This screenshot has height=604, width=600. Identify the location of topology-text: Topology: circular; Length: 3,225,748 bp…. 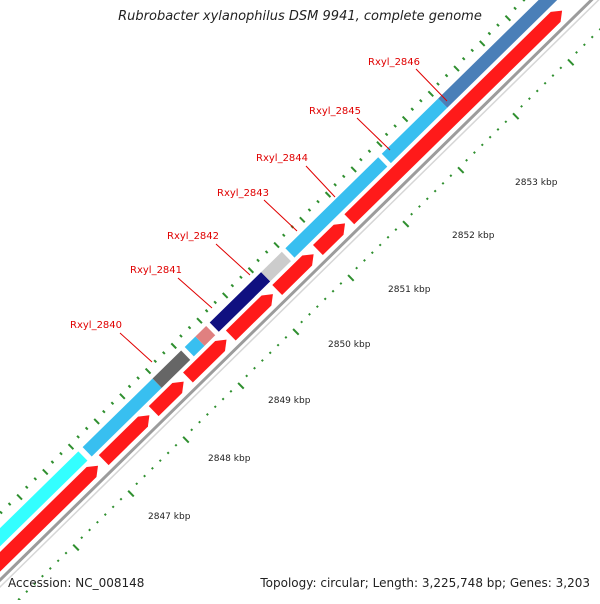
(425, 583).